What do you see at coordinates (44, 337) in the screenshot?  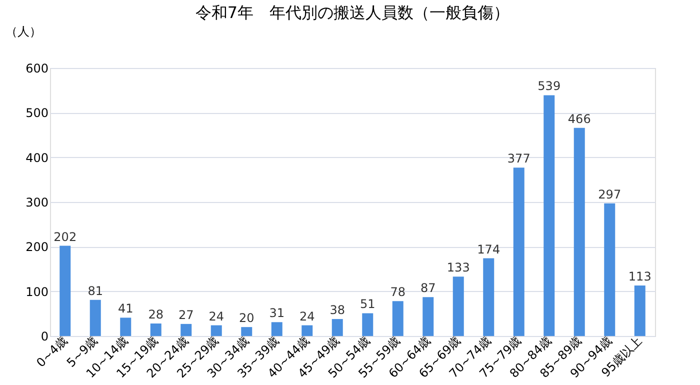 I see `y-tick-label: 0` at bounding box center [44, 337].